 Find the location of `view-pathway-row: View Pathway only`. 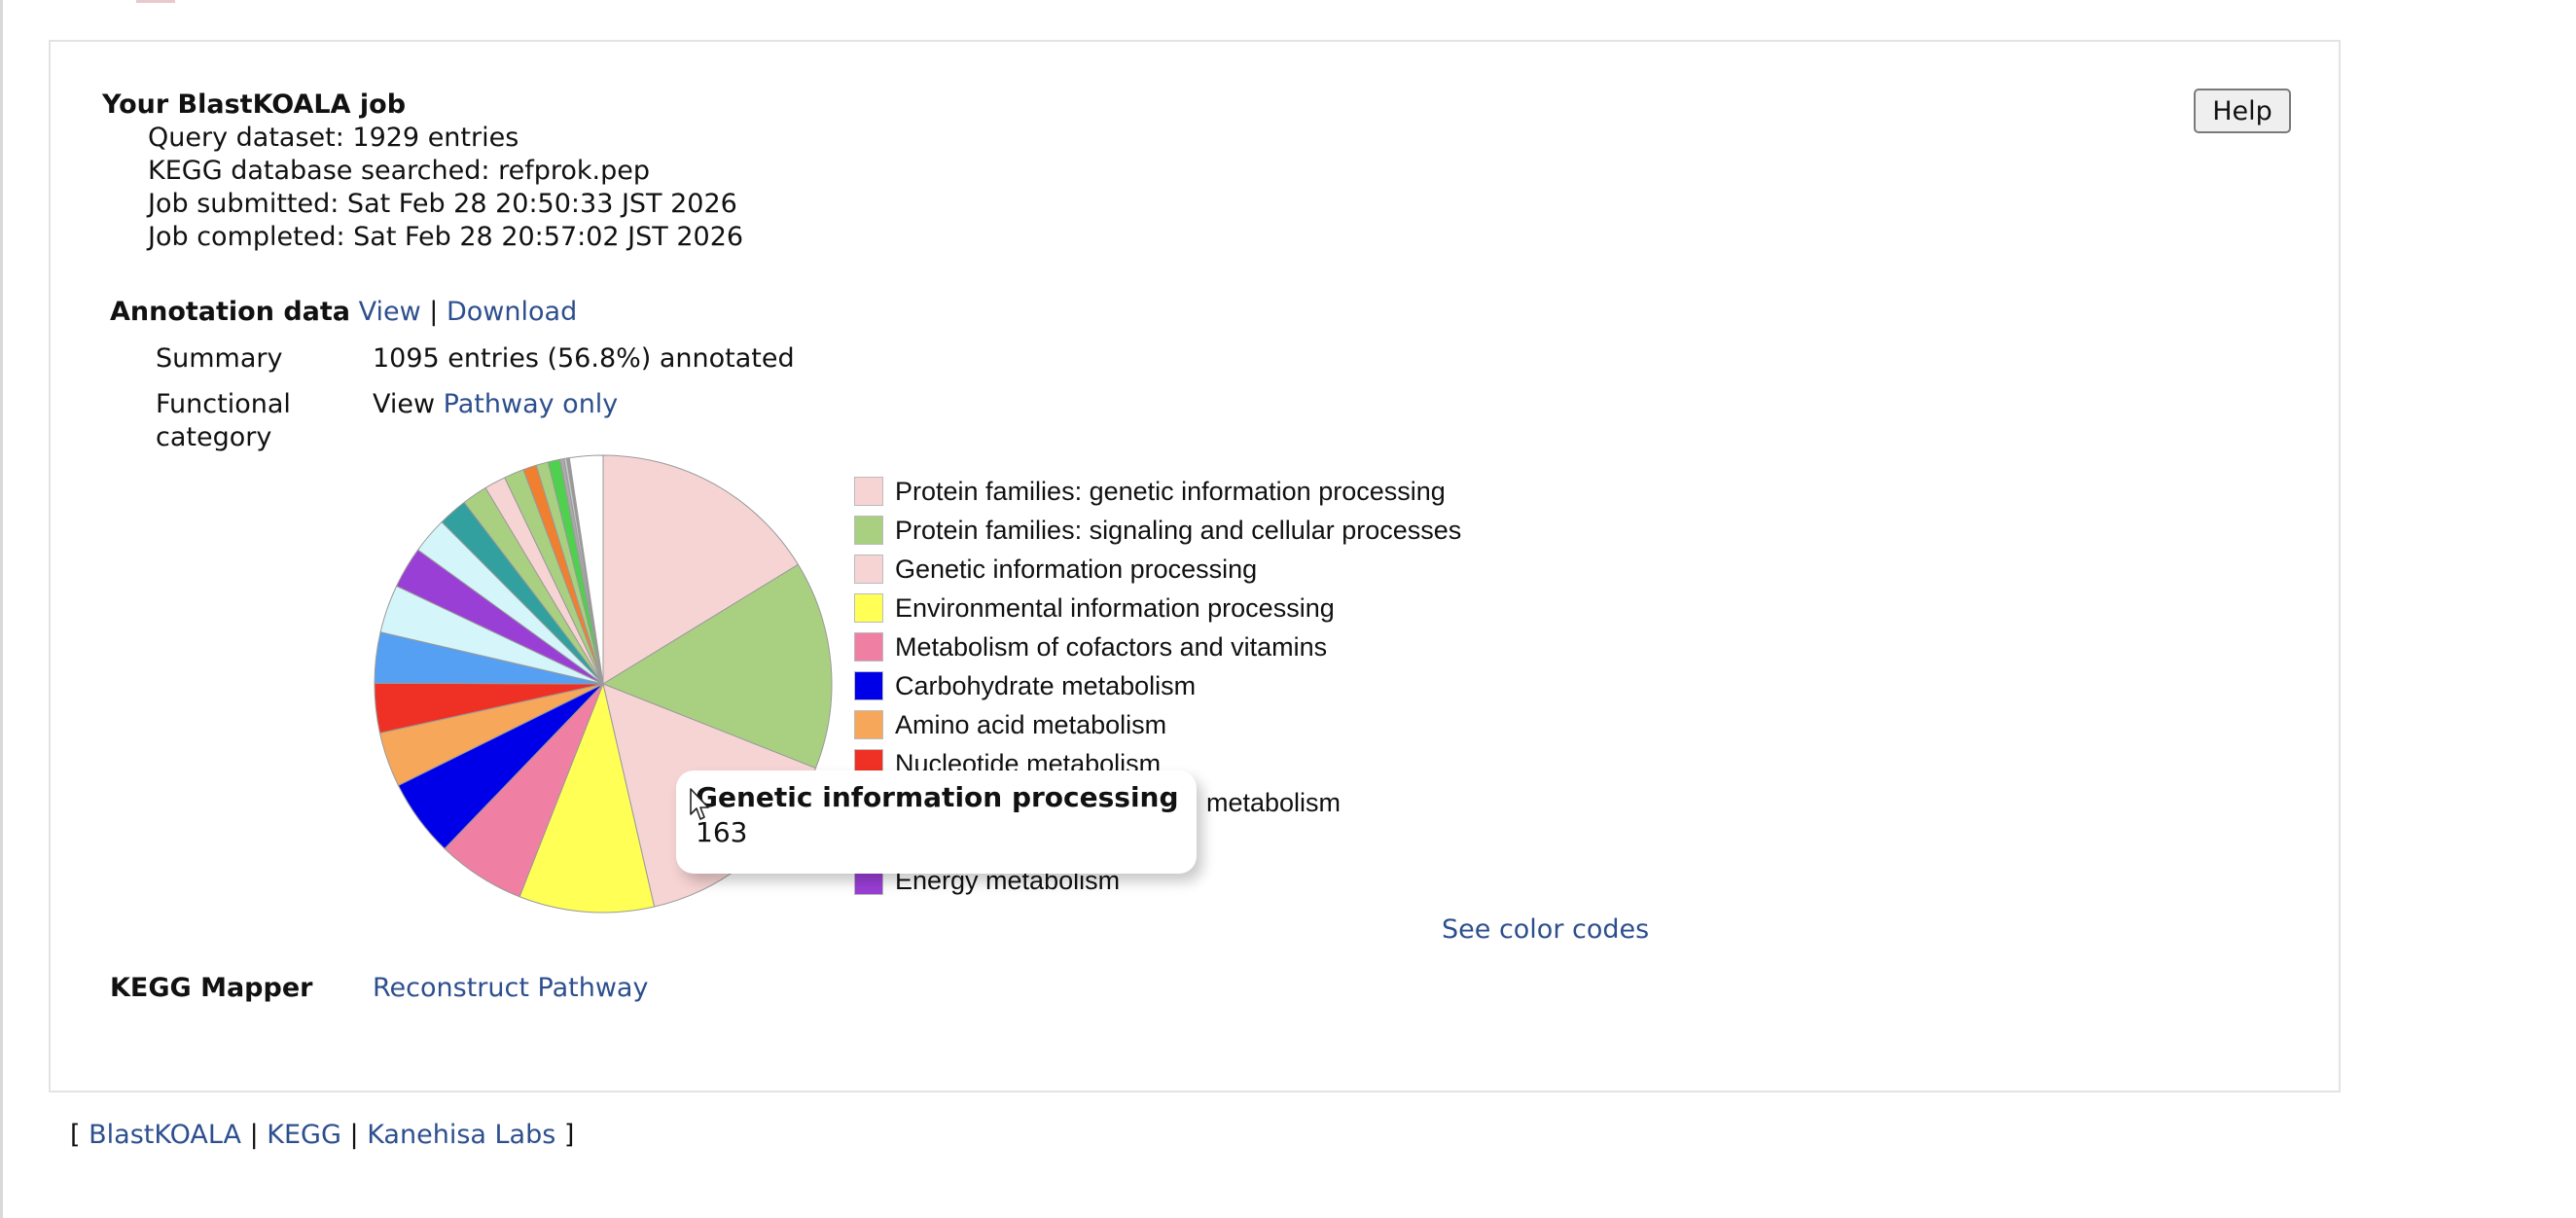

view-pathway-row: View Pathway only is located at coordinates (495, 404).